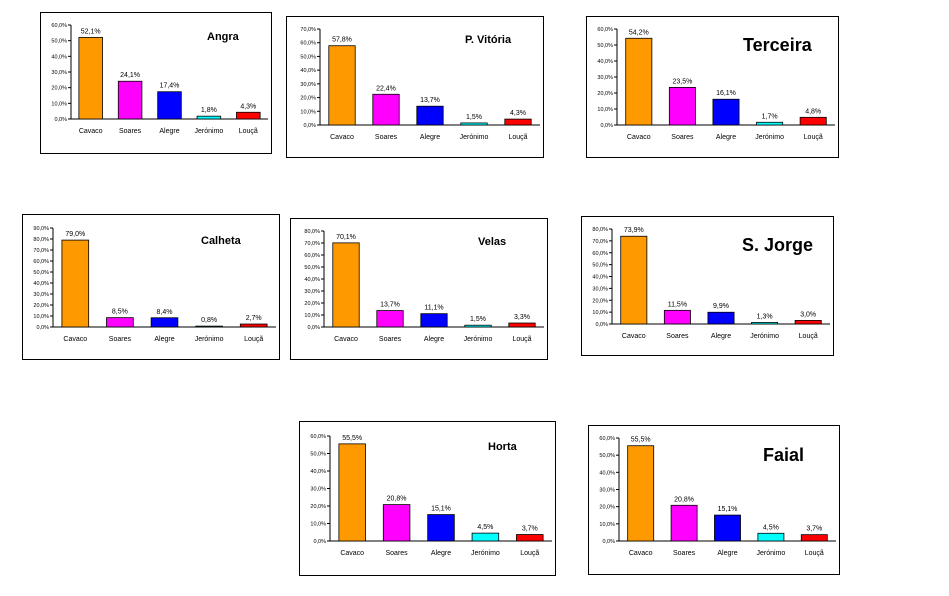  What do you see at coordinates (777, 45) in the screenshot?
I see `chart-title: Terceira` at bounding box center [777, 45].